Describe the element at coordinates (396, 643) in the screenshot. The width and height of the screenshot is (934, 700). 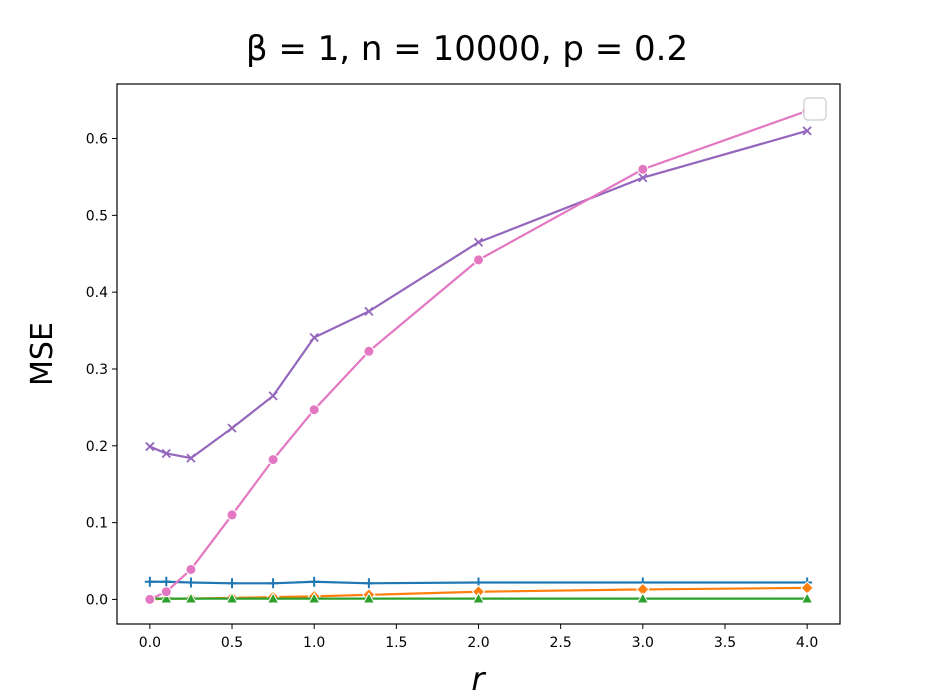
I see `x-tick-label: 1.5` at that location.